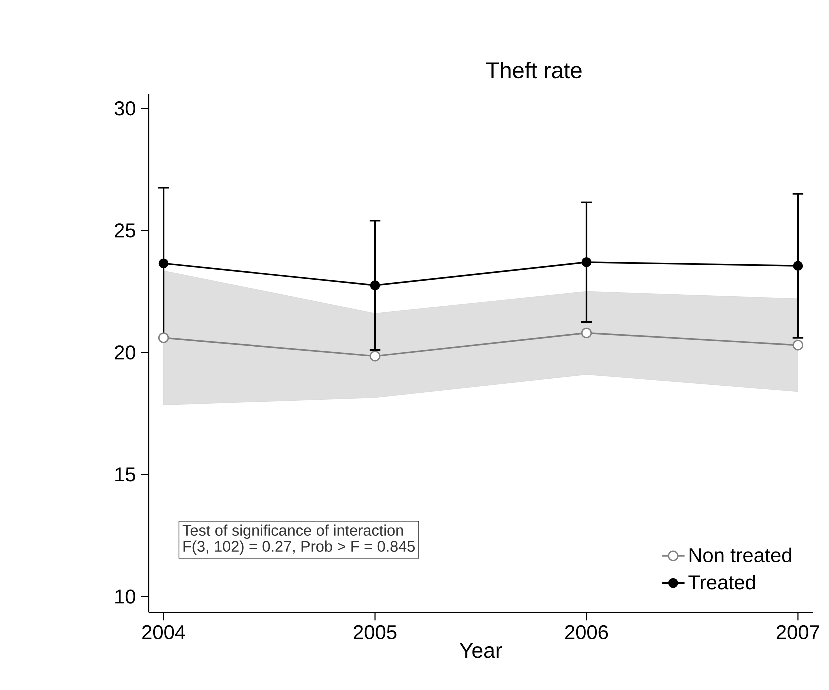 This screenshot has width=829, height=690. What do you see at coordinates (126, 475) in the screenshot?
I see `y-tick-label: 15` at bounding box center [126, 475].